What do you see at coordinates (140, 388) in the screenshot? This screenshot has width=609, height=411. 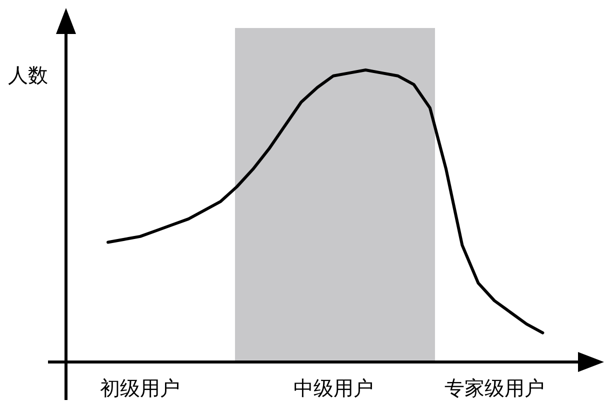 I see `x-tick-label: 初级用户` at bounding box center [140, 388].